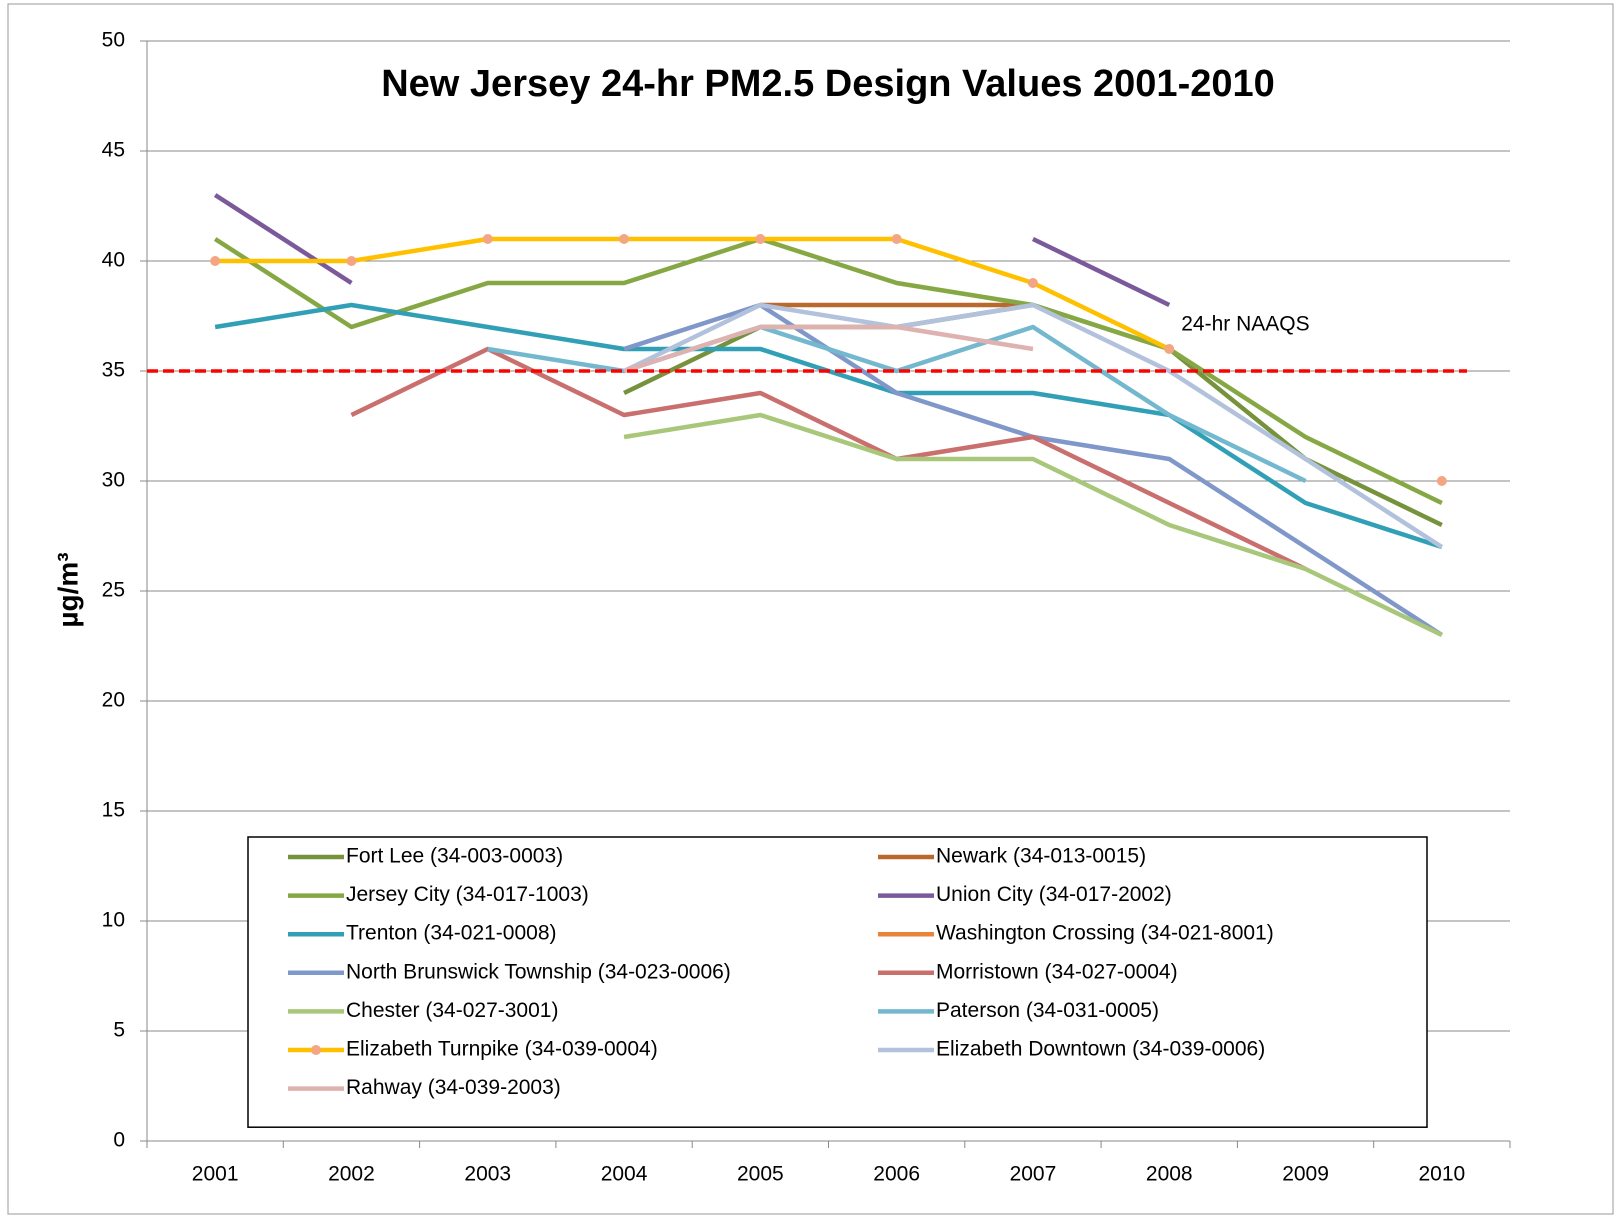 The width and height of the screenshot is (1621, 1219). Describe the element at coordinates (113, 920) in the screenshot. I see `y-tick-label: 10` at that location.